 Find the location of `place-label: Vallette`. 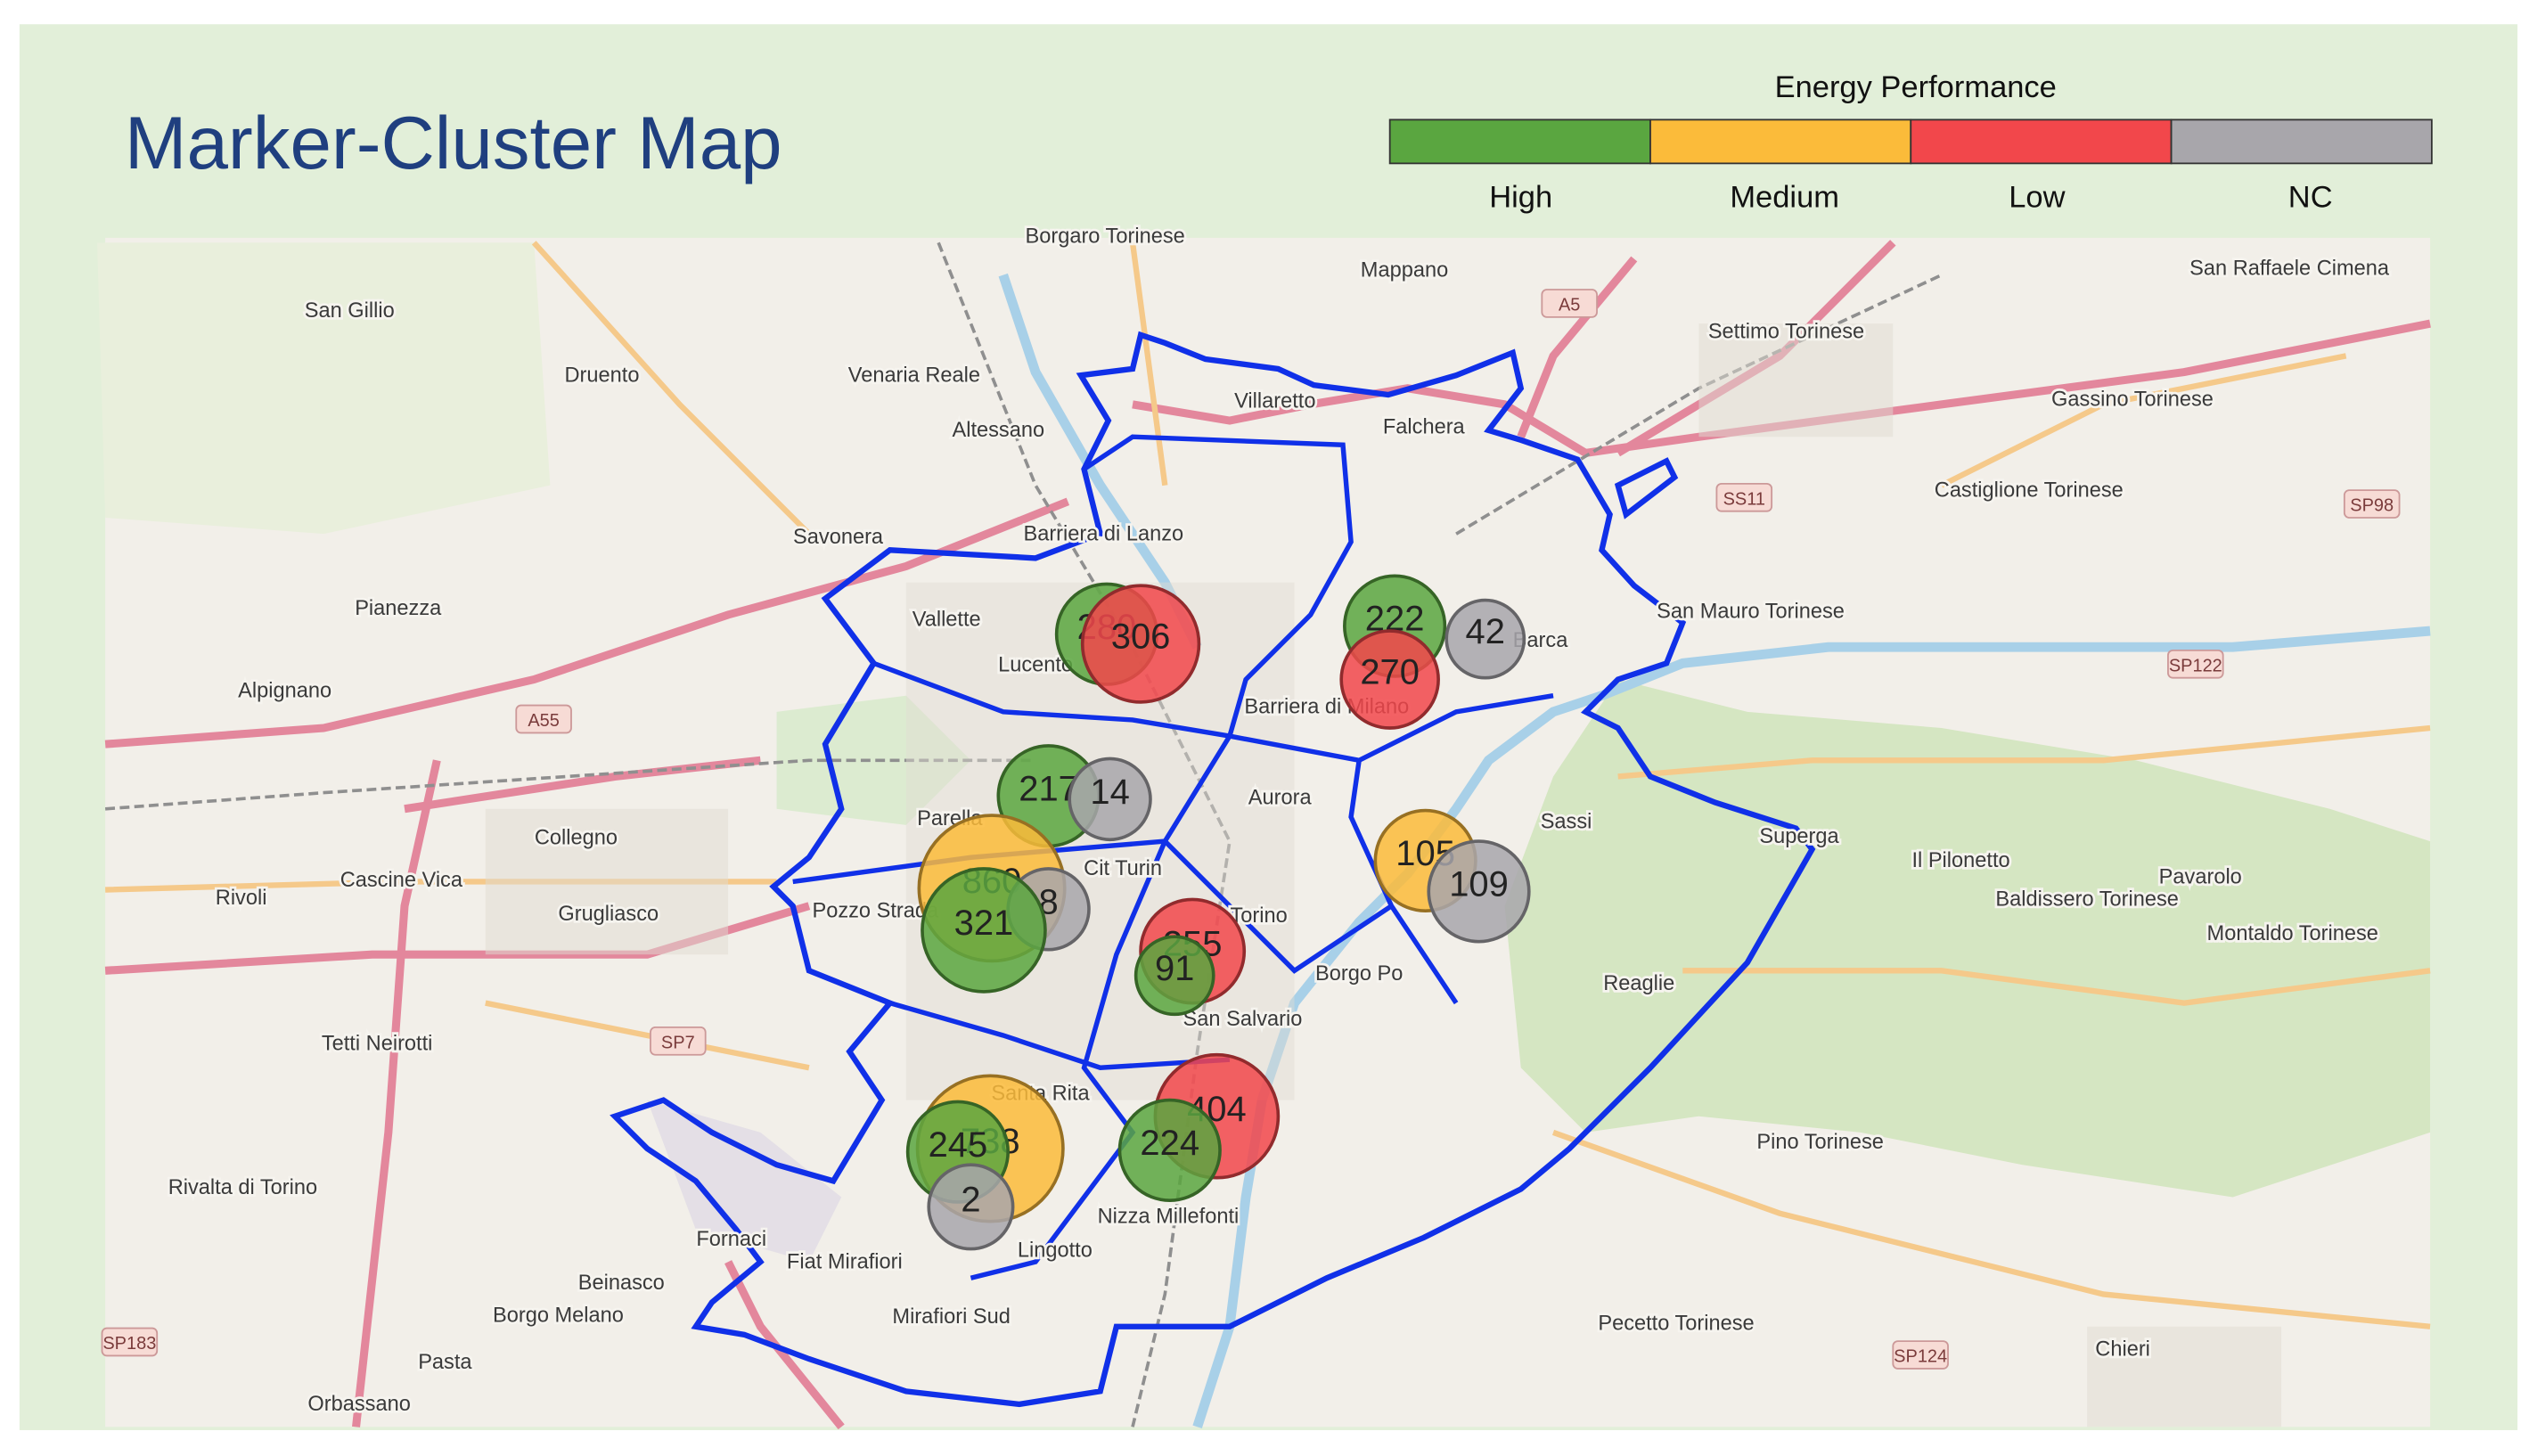

place-label: Vallette is located at coordinates (947, 620).